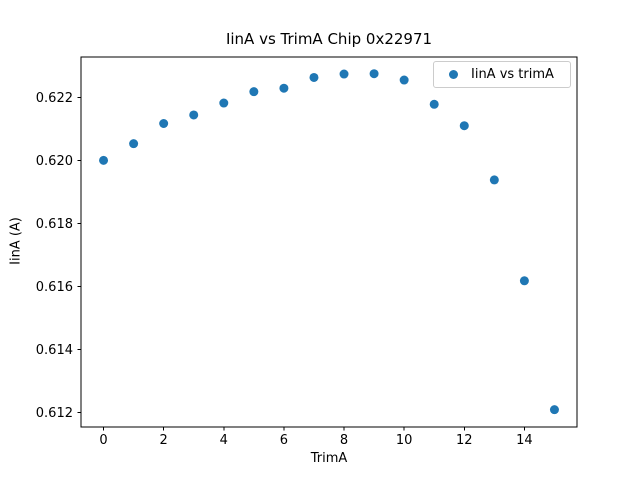  What do you see at coordinates (453, 74) in the screenshot?
I see `legend-marker-dot` at bounding box center [453, 74].